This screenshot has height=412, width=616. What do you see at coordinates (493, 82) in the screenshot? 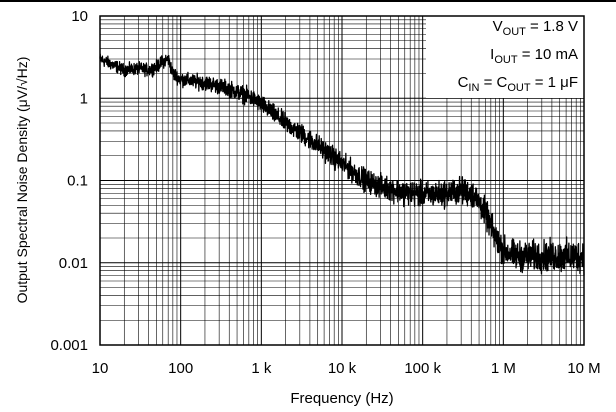
I see `annotation-text: = C` at bounding box center [493, 82].